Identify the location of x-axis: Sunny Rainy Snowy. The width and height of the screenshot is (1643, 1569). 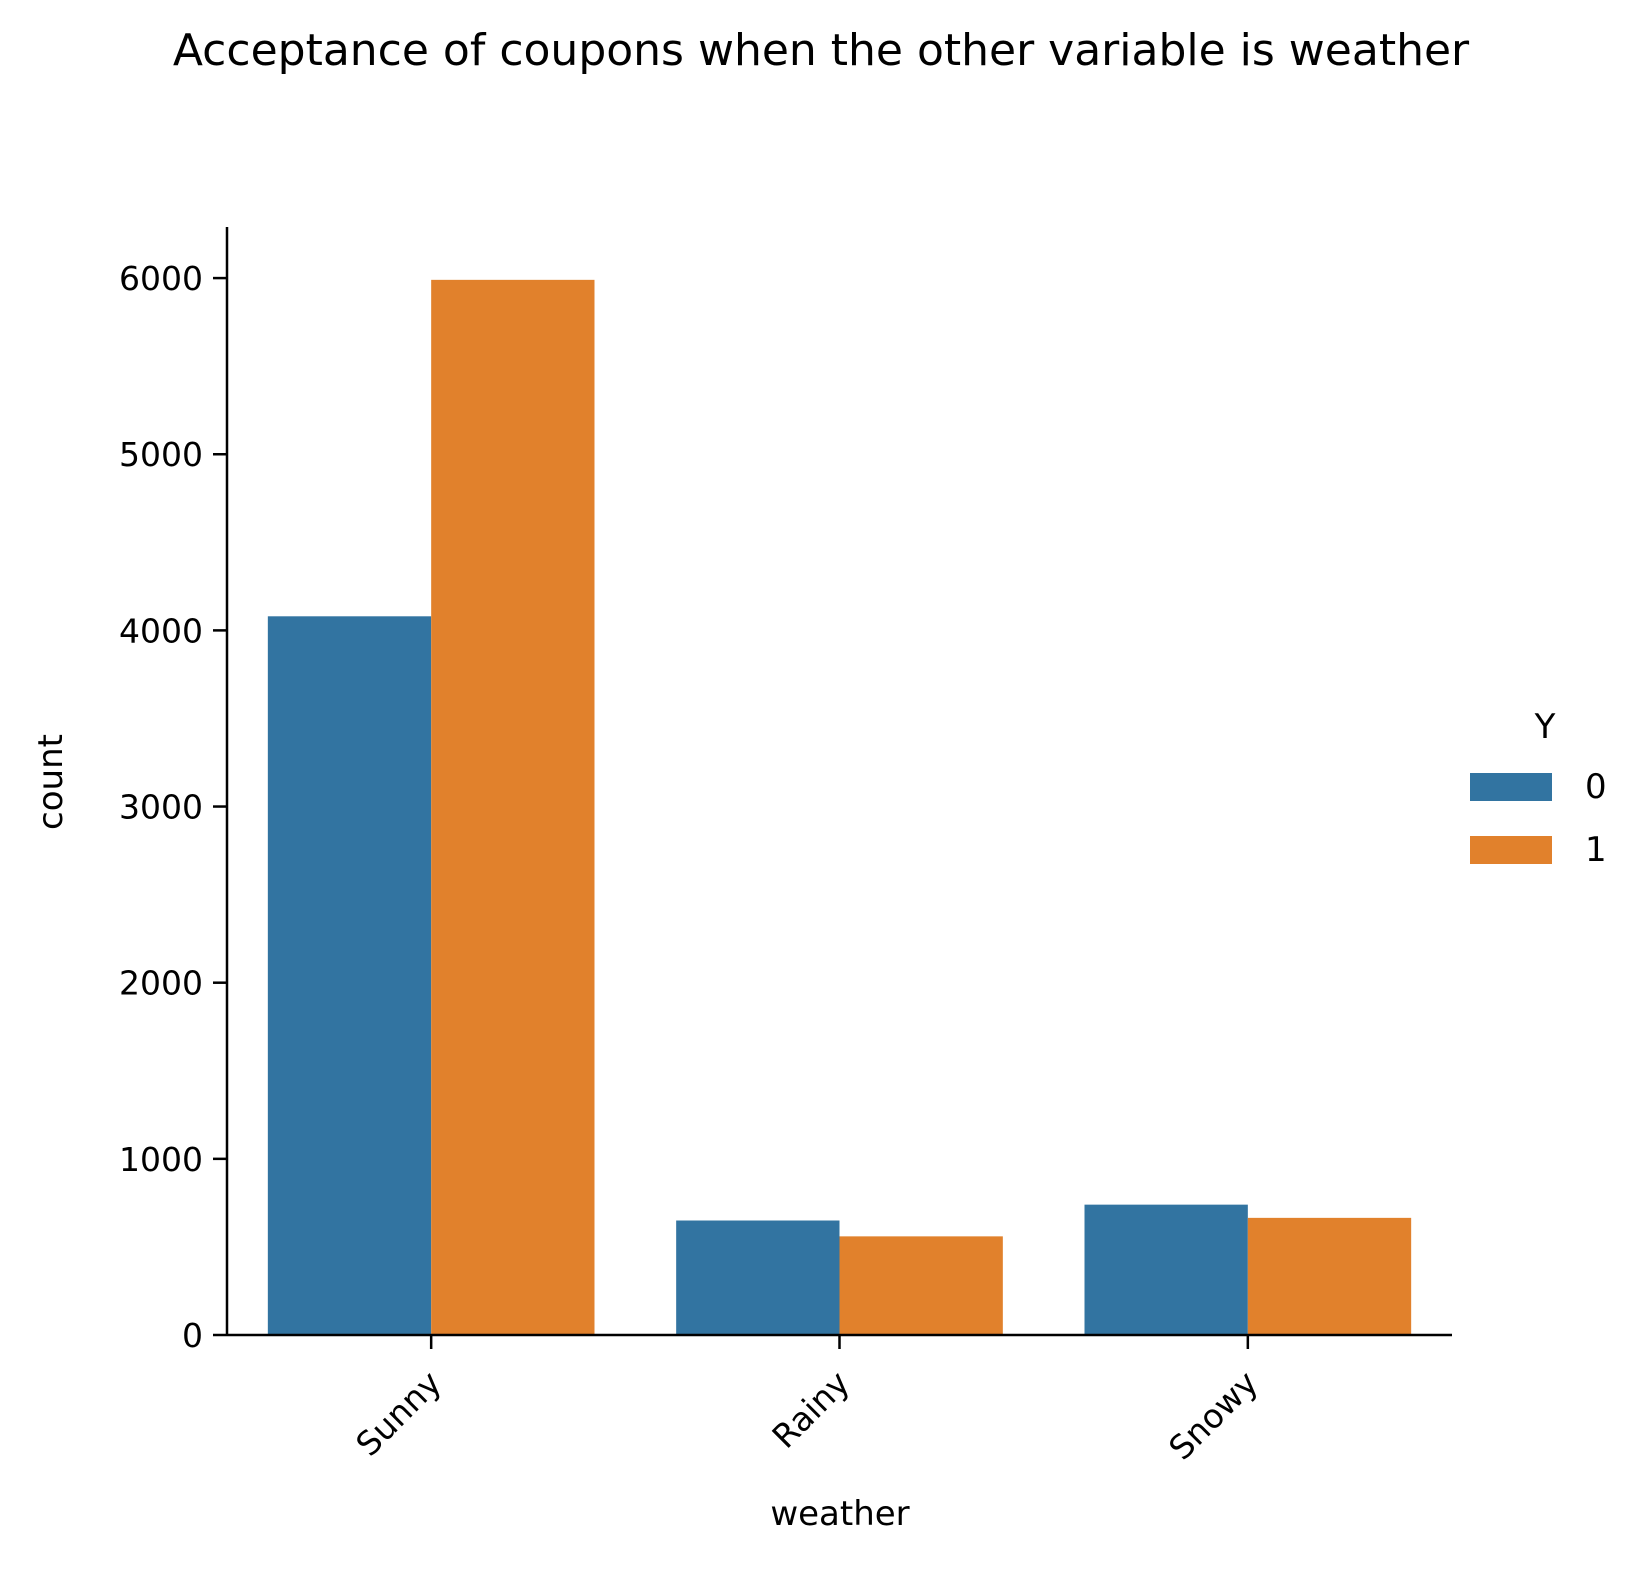
(839, 1400).